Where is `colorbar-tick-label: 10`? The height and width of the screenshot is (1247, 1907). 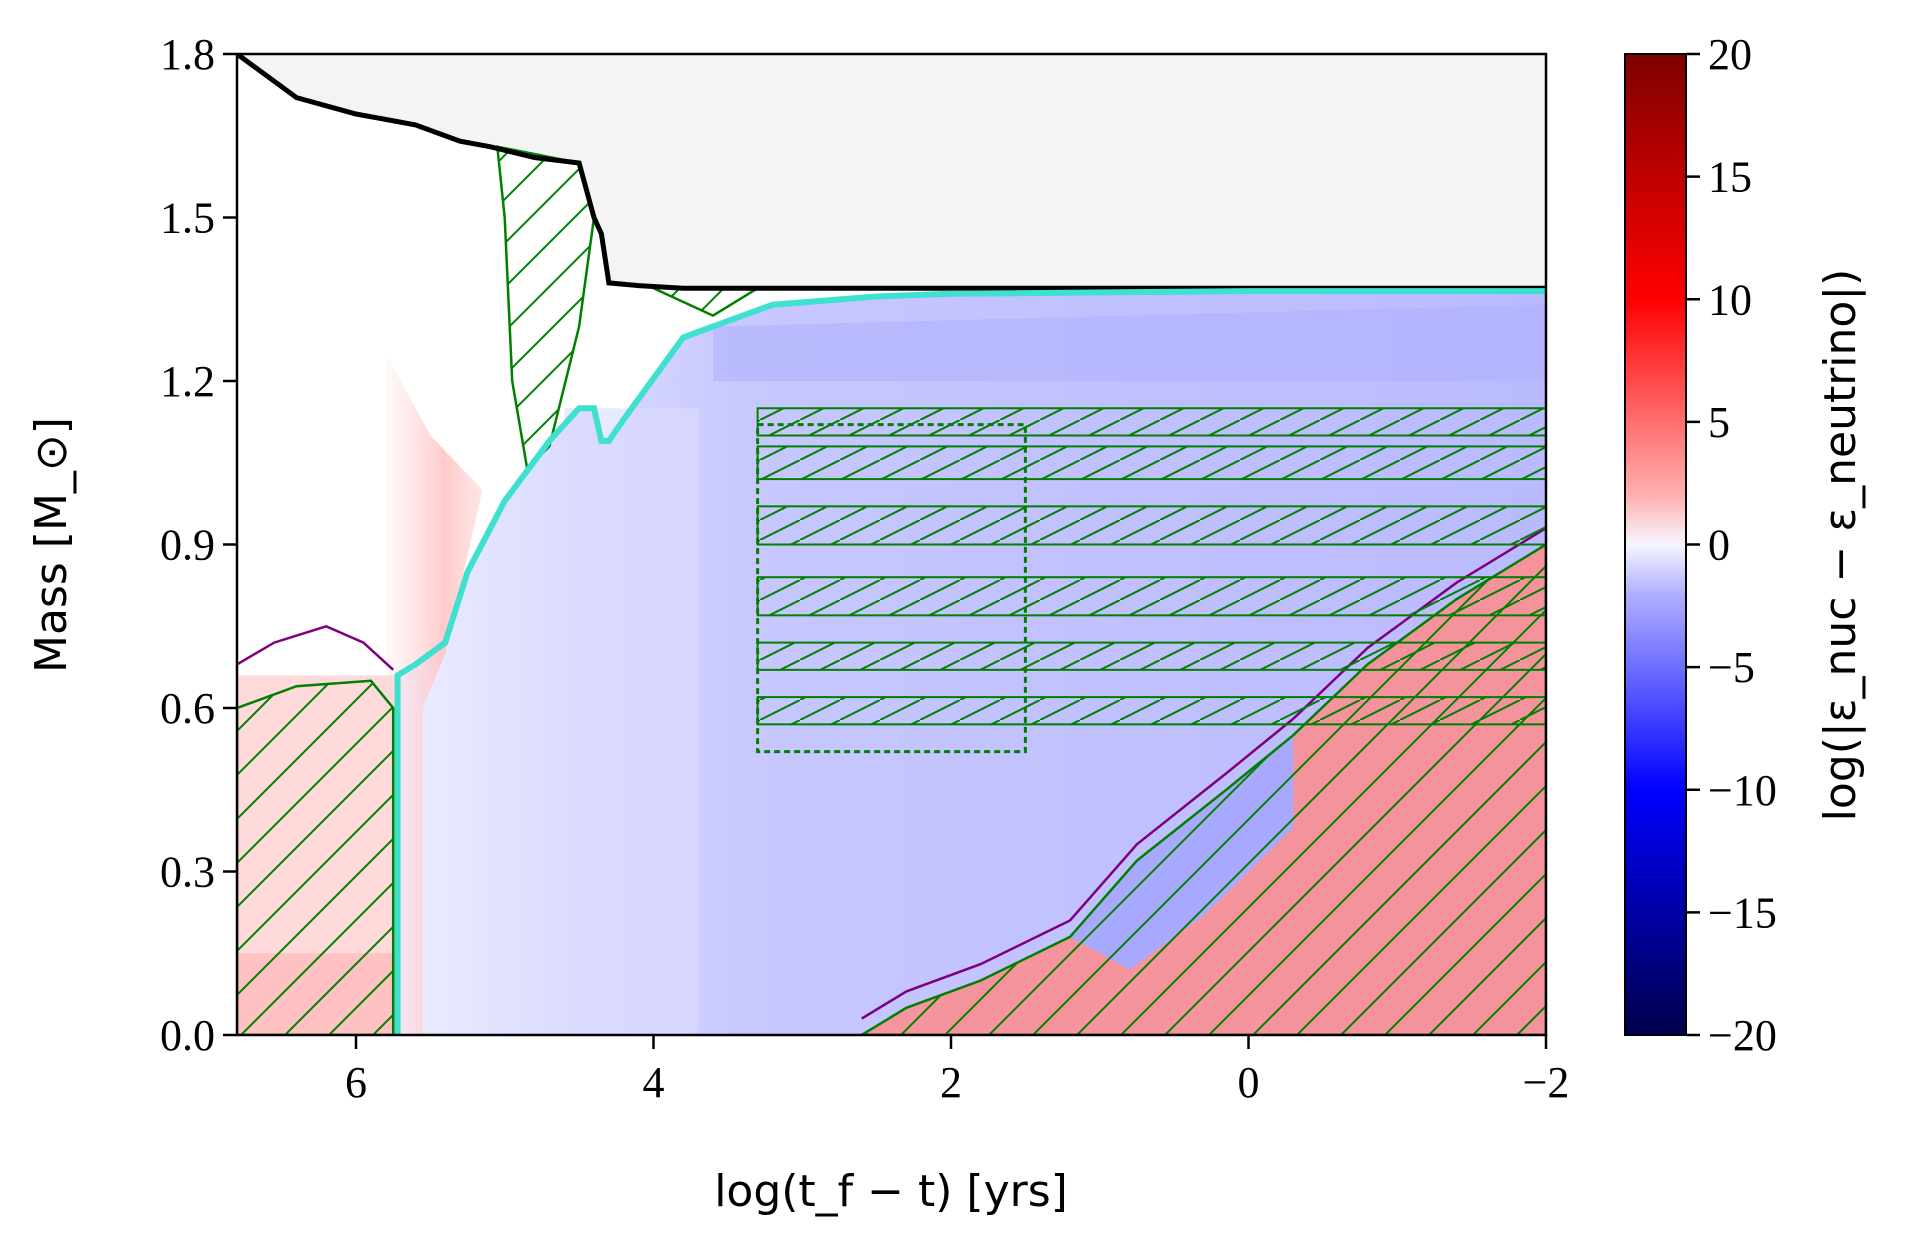 colorbar-tick-label: 10 is located at coordinates (1730, 299).